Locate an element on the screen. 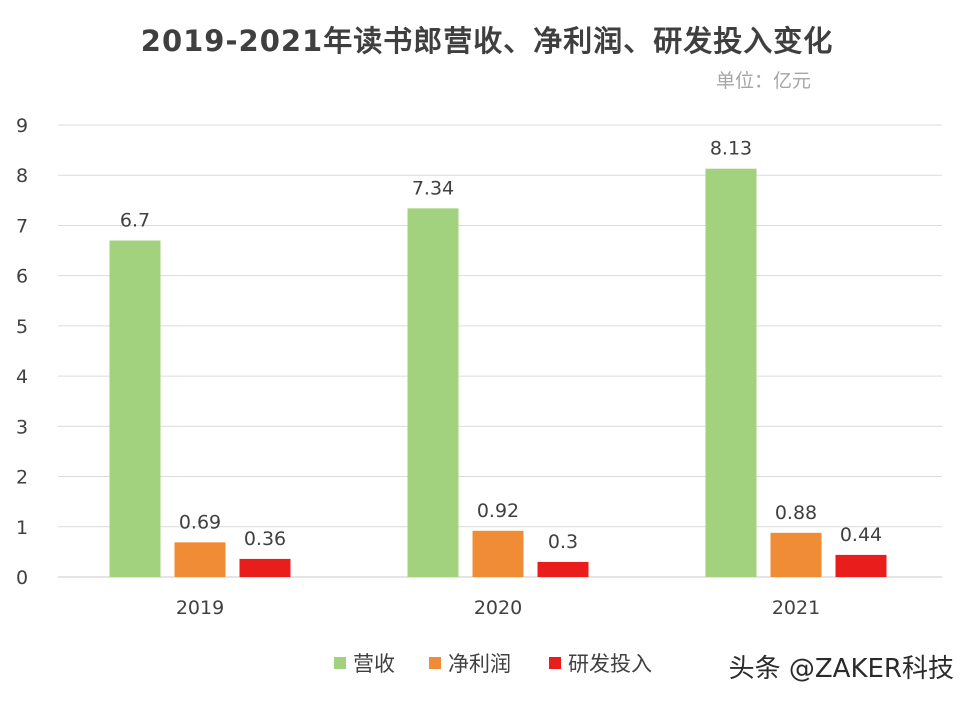 Image resolution: width=974 pixels, height=702 pixels. legend: 营收 净利润 研发投入 is located at coordinates (487, 663).